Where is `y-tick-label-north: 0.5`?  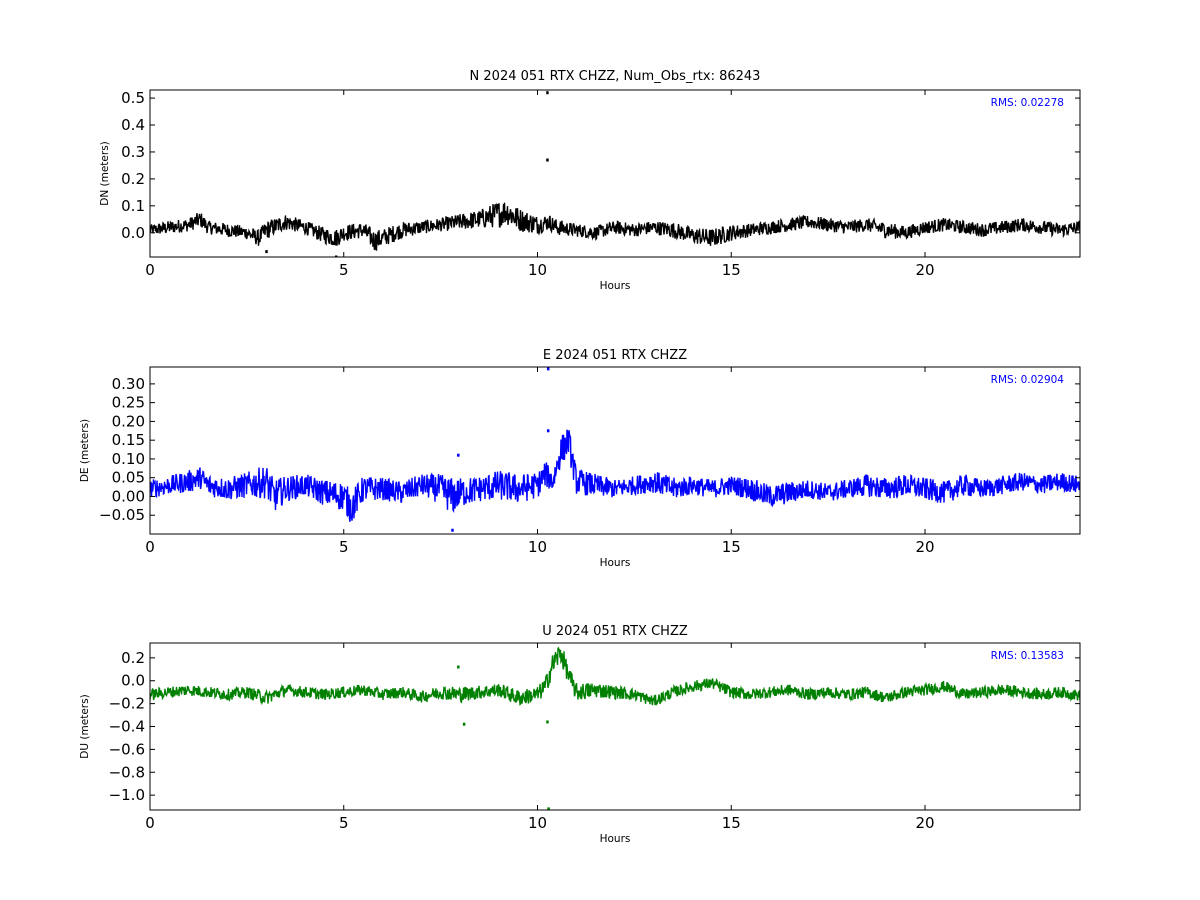 y-tick-label-north: 0.5 is located at coordinates (133, 98).